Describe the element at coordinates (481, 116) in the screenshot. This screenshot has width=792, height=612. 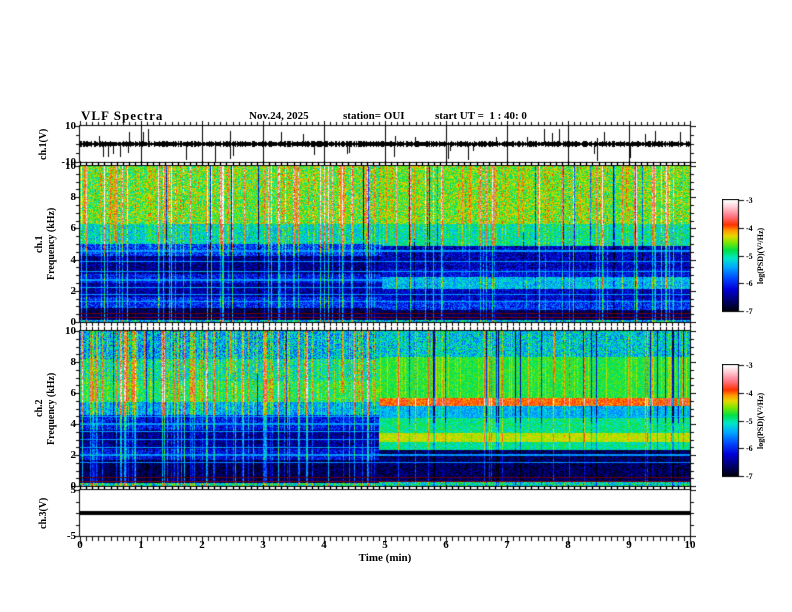
I see `start-ut-label: start UT = 1 : 40: 0` at that location.